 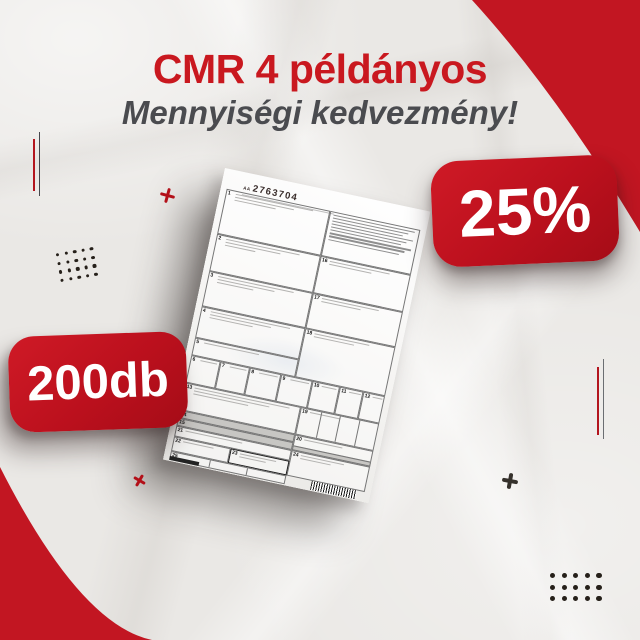 I want to click on promo-subtitle: Mennyiségi kedvezmény!, so click(x=320, y=112).